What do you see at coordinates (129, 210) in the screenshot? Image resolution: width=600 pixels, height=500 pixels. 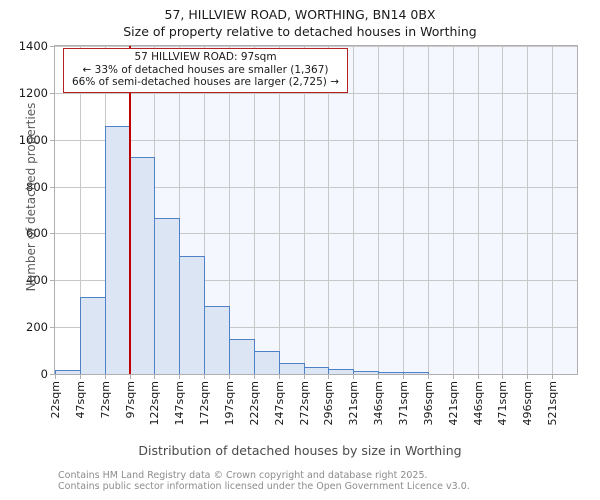 I see `property-marker-line` at bounding box center [129, 210].